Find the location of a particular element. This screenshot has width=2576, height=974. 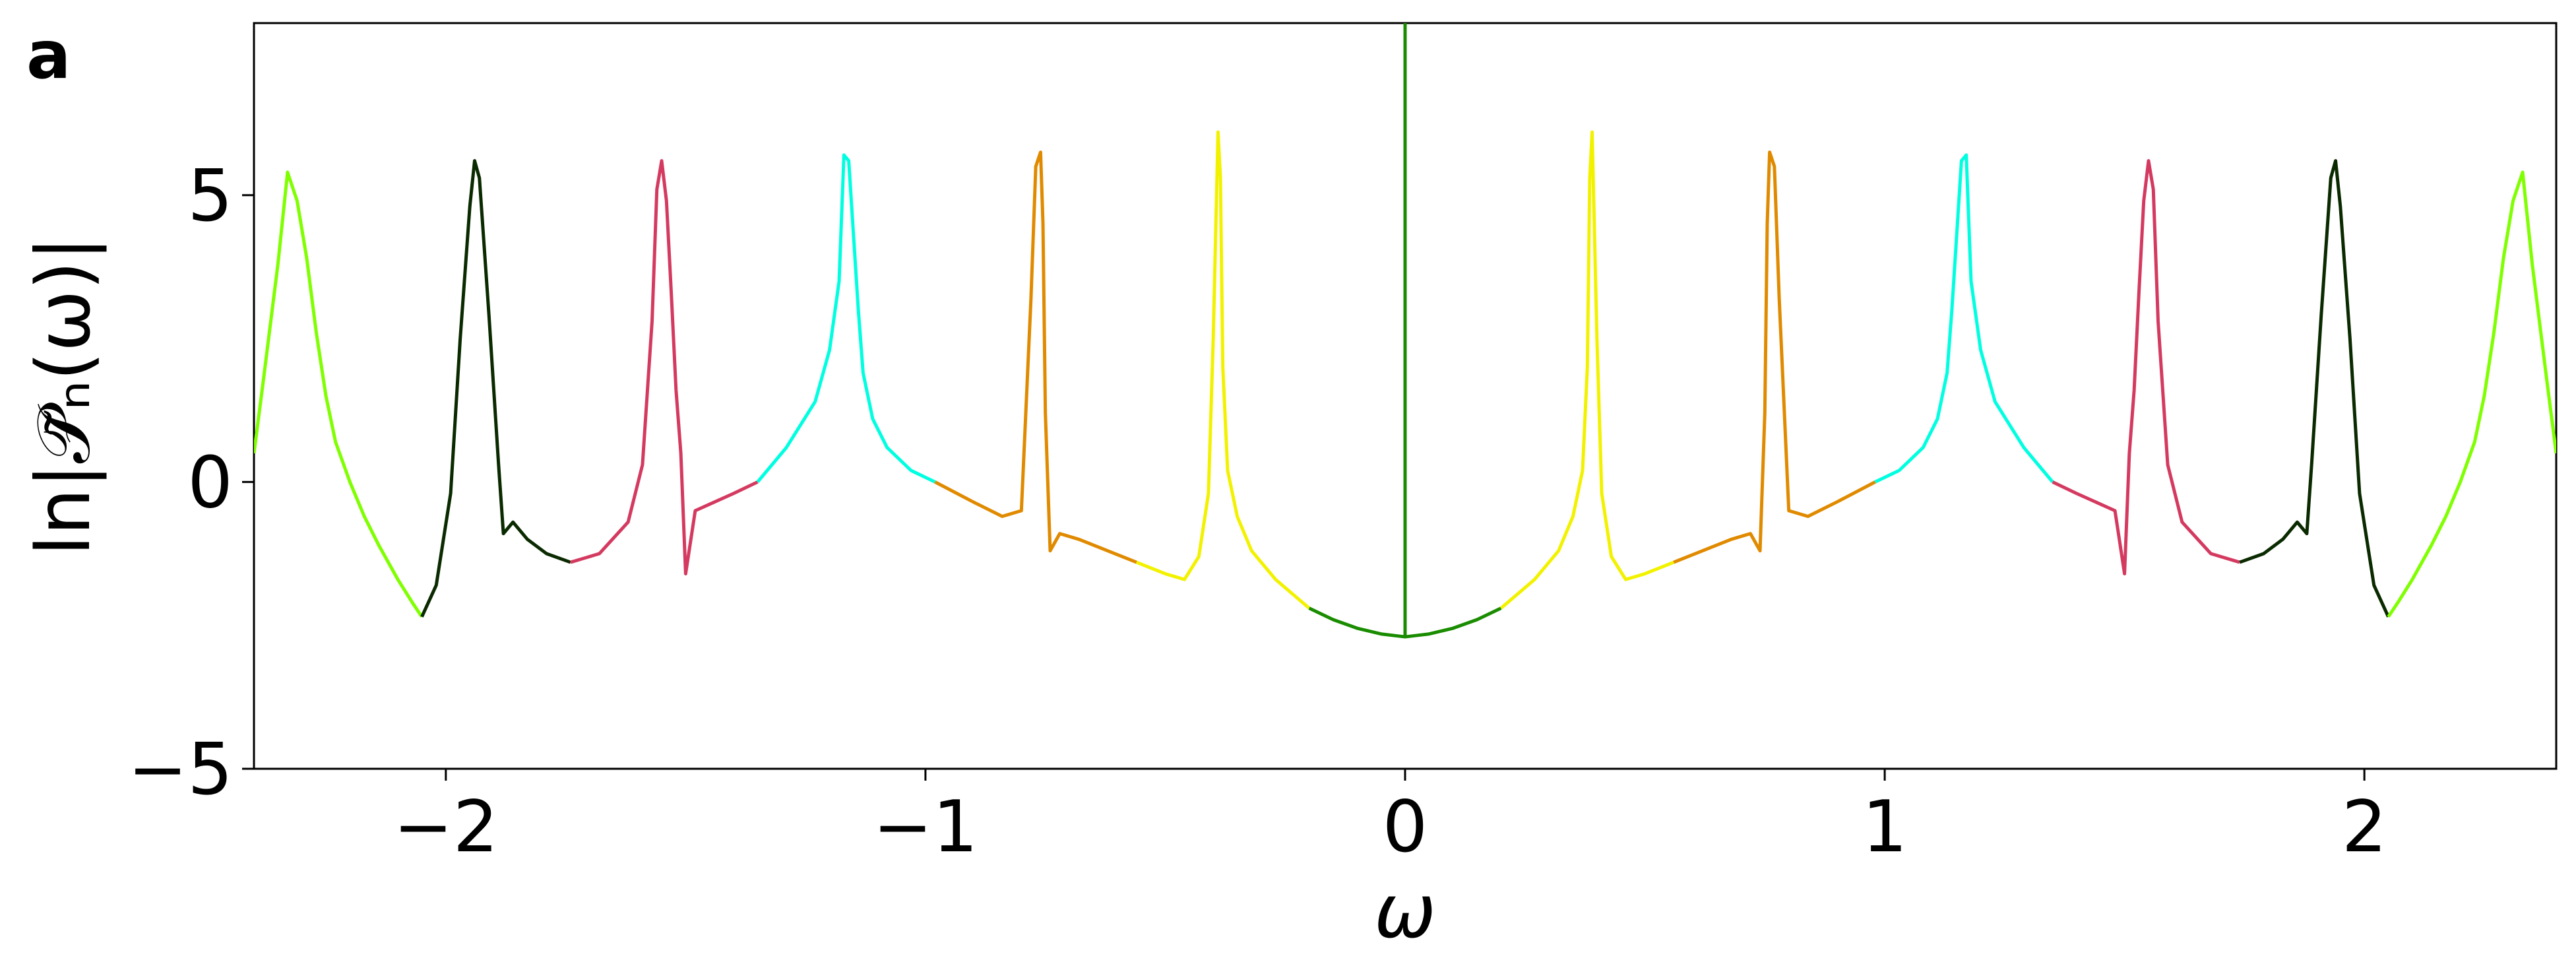

y-axis: −5 0 5 is located at coordinates (191, 483).